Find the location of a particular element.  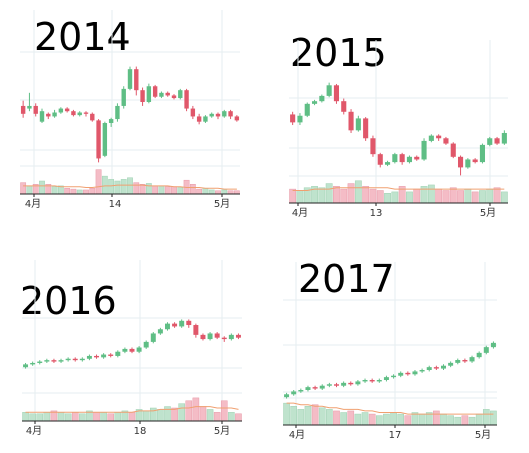

volume-ma-line is located at coordinates (390, 408).